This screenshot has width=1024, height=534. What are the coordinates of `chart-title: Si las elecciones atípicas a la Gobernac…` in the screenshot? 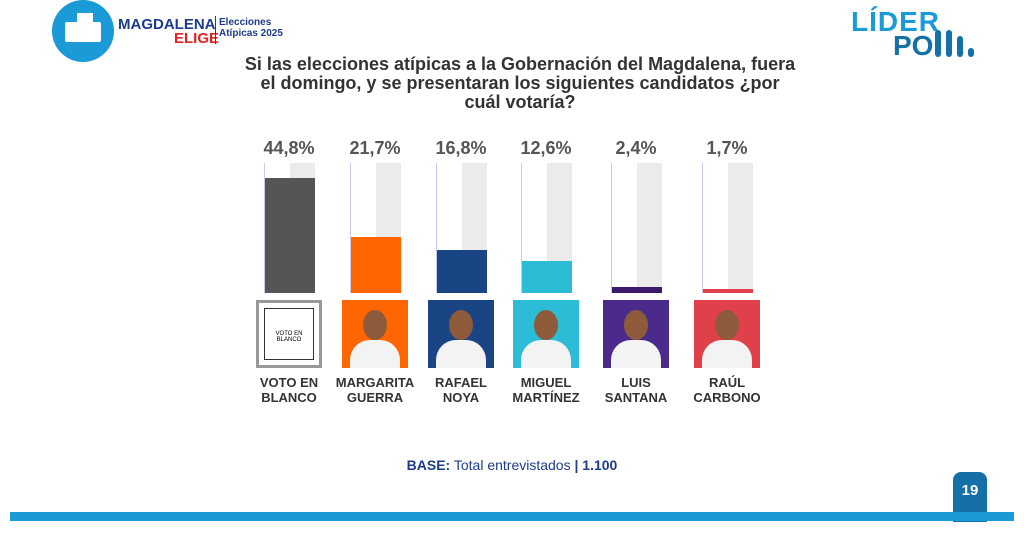 It's located at (520, 83).